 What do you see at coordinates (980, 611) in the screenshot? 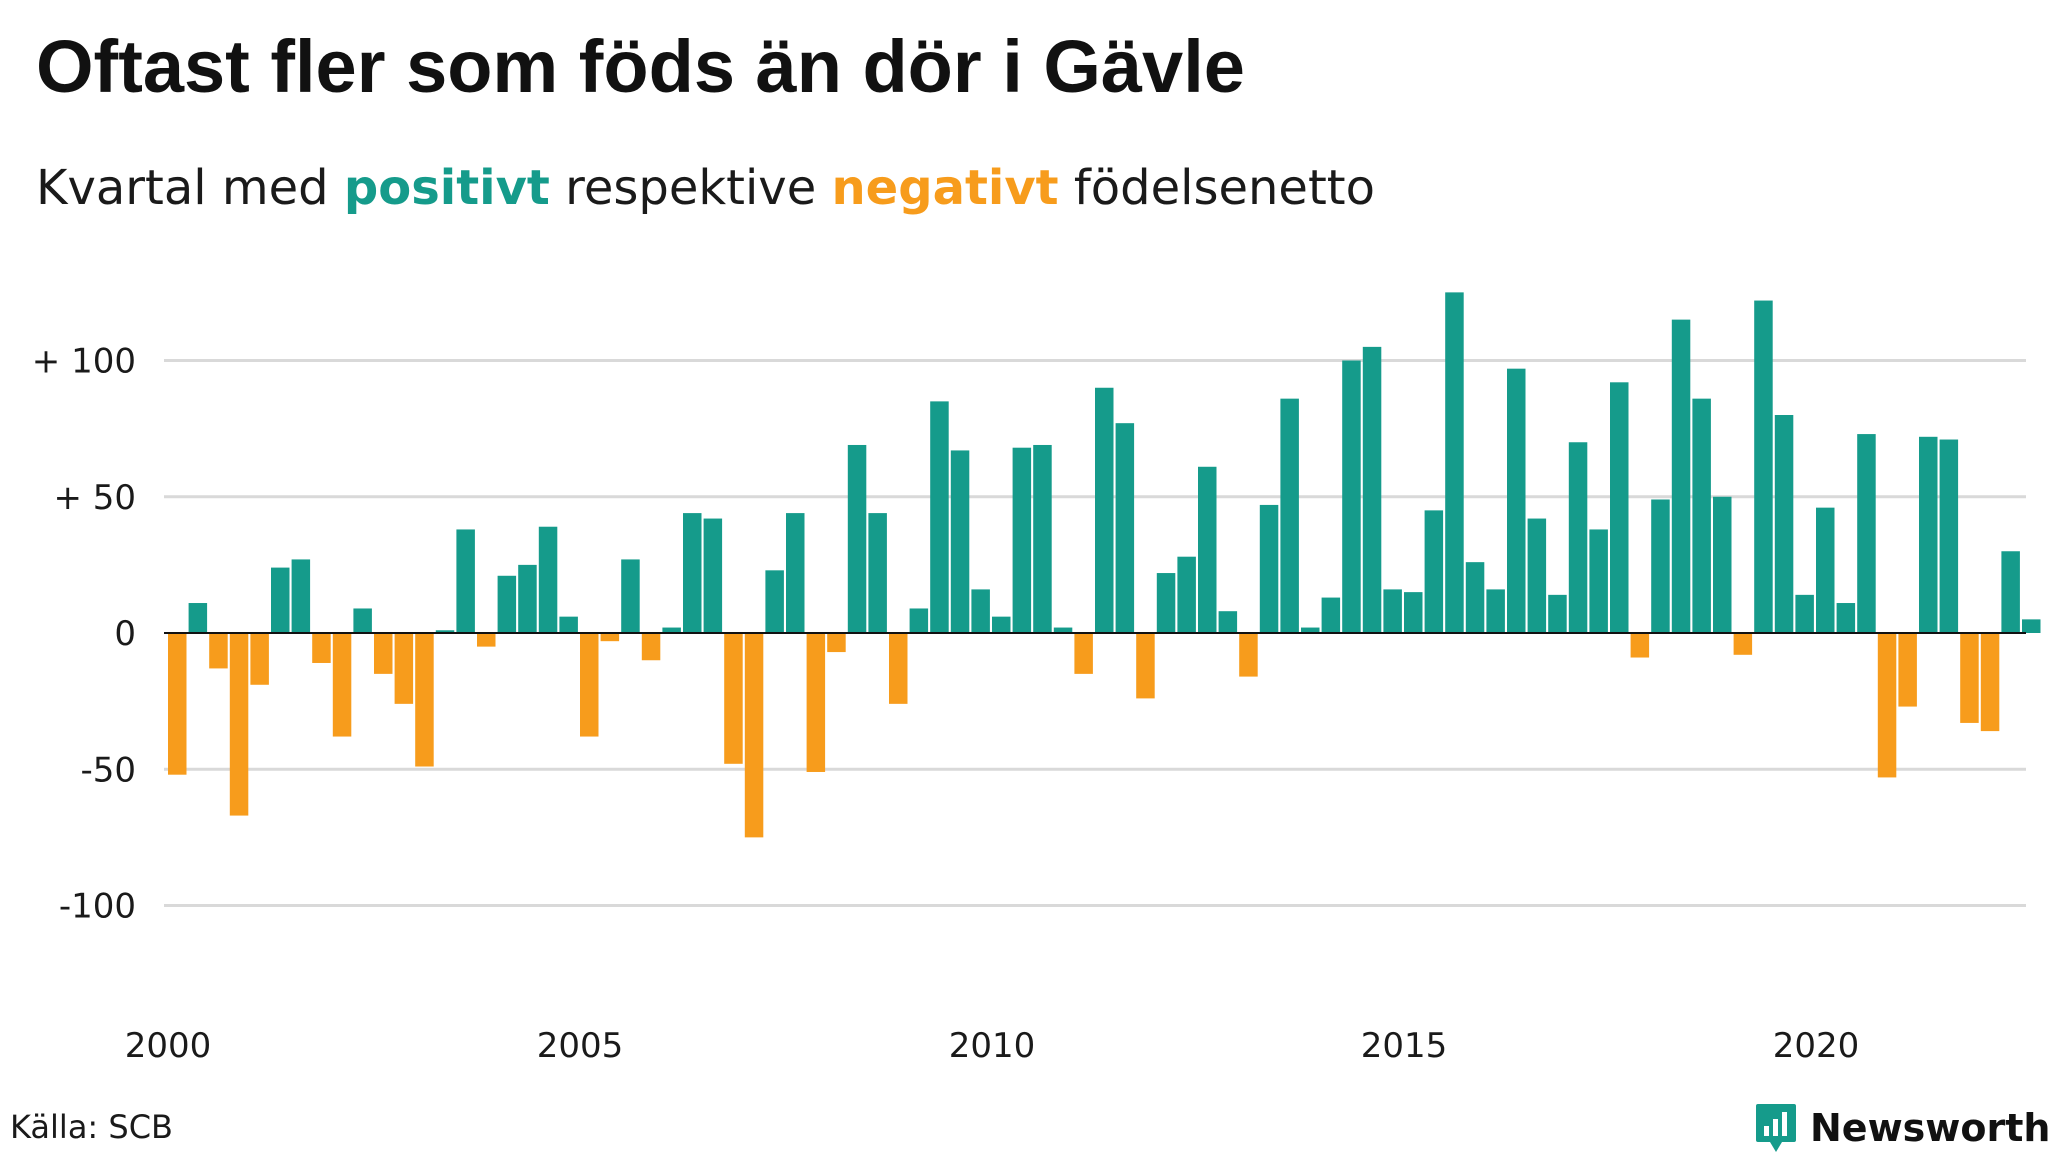
I see `bar-2009K4` at bounding box center [980, 611].